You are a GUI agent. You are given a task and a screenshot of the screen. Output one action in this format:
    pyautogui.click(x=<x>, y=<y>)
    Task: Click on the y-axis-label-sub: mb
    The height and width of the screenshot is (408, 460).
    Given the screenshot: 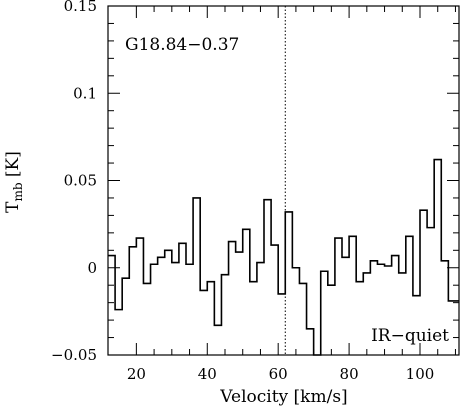 What is the action you would take?
    pyautogui.click(x=18, y=191)
    